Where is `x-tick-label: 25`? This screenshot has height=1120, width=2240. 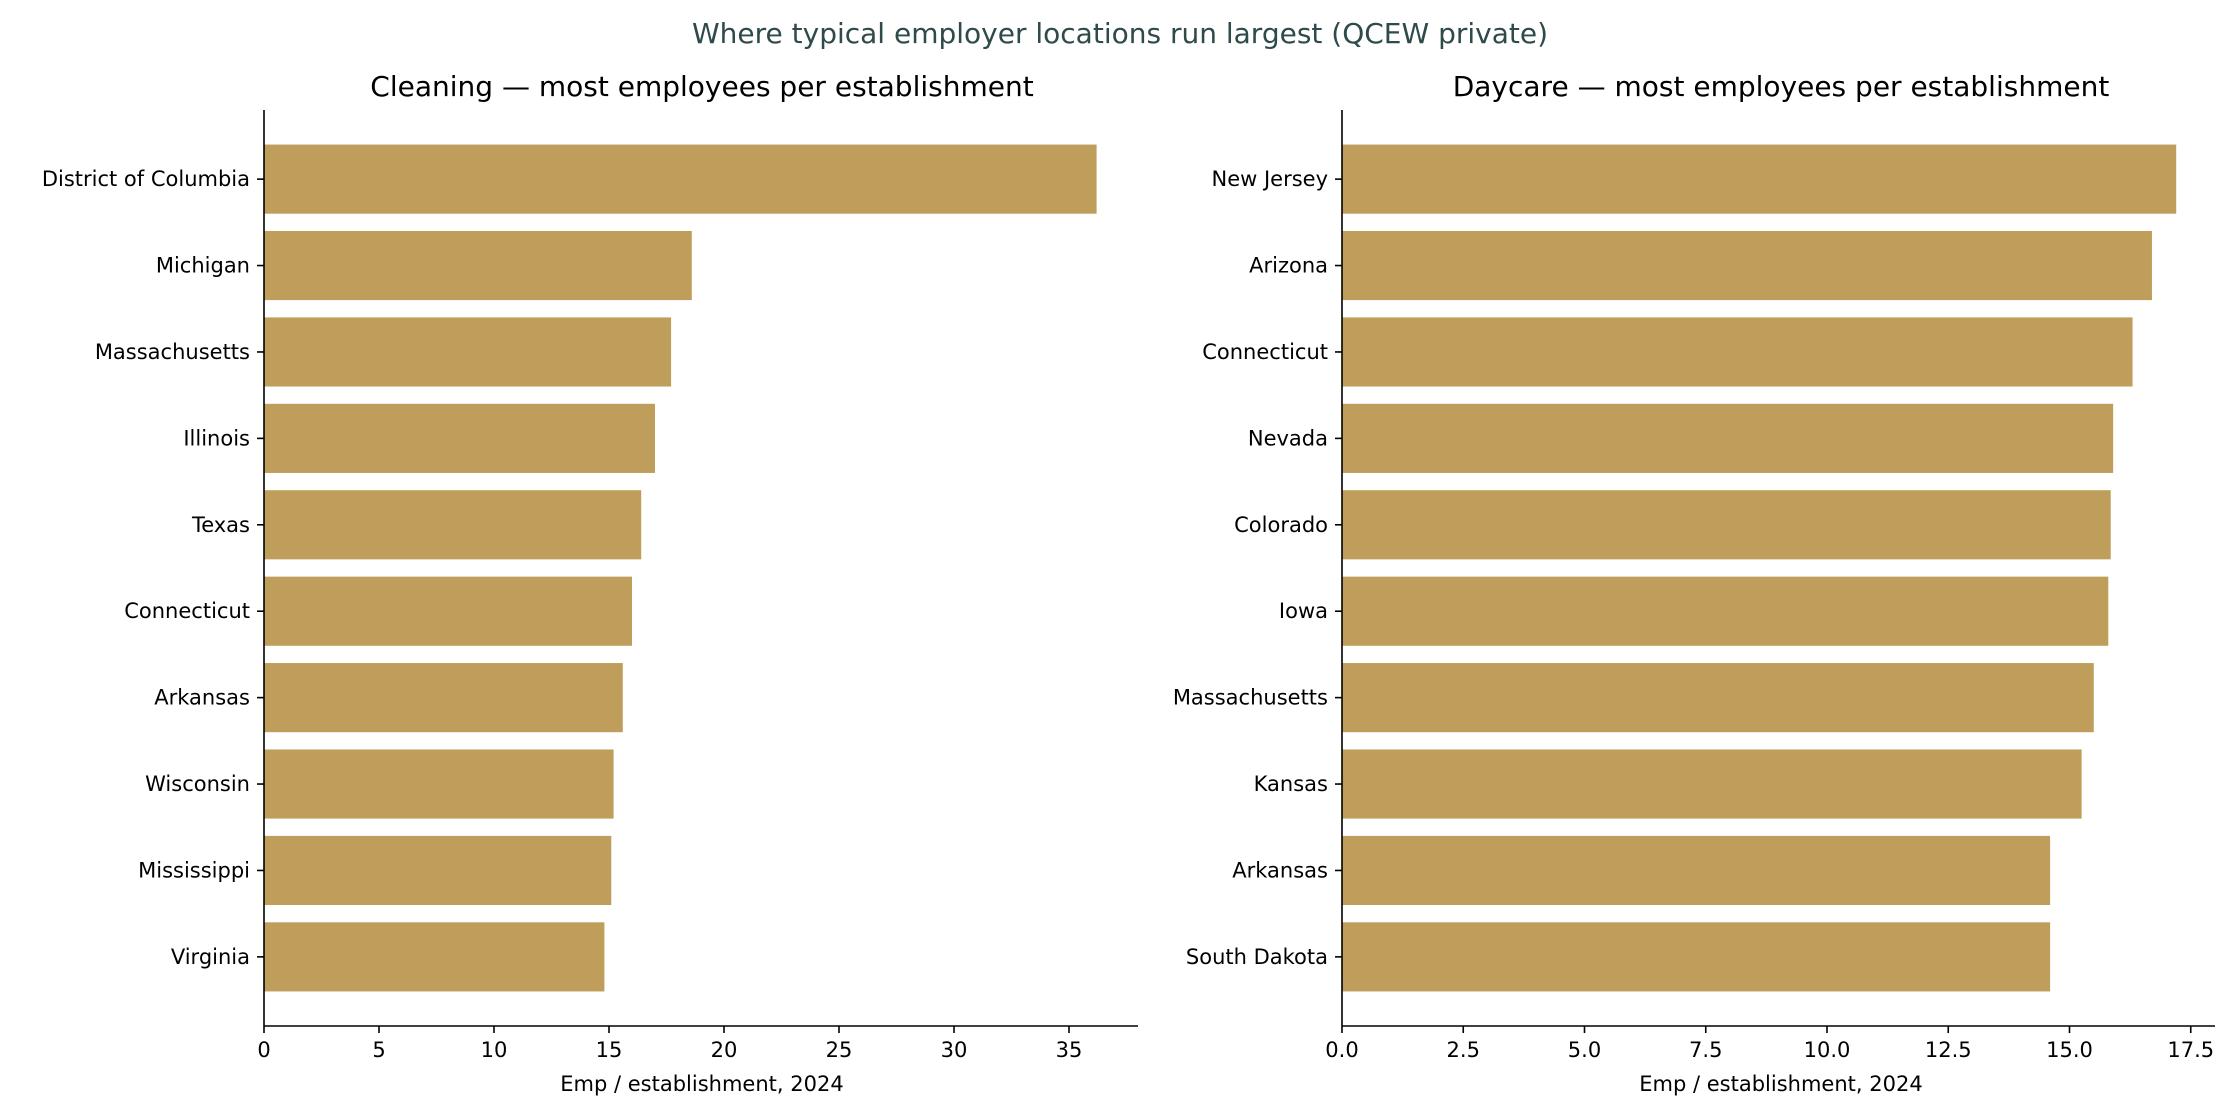 x-tick-label: 25 is located at coordinates (839, 1050).